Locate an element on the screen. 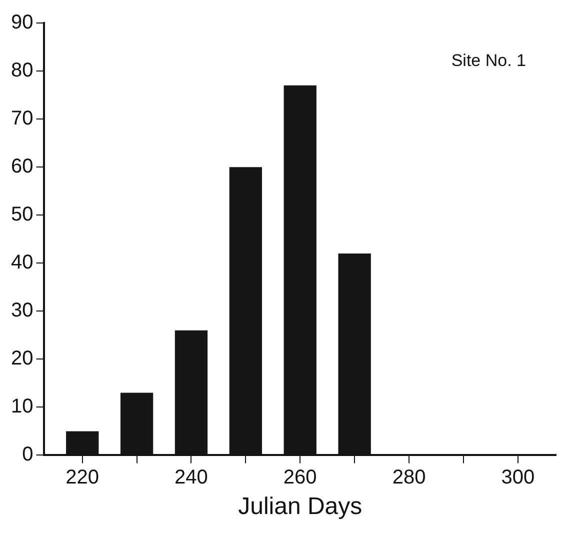 Image resolution: width=570 pixels, height=534 pixels. y-tick-label: 10 is located at coordinates (22, 407).